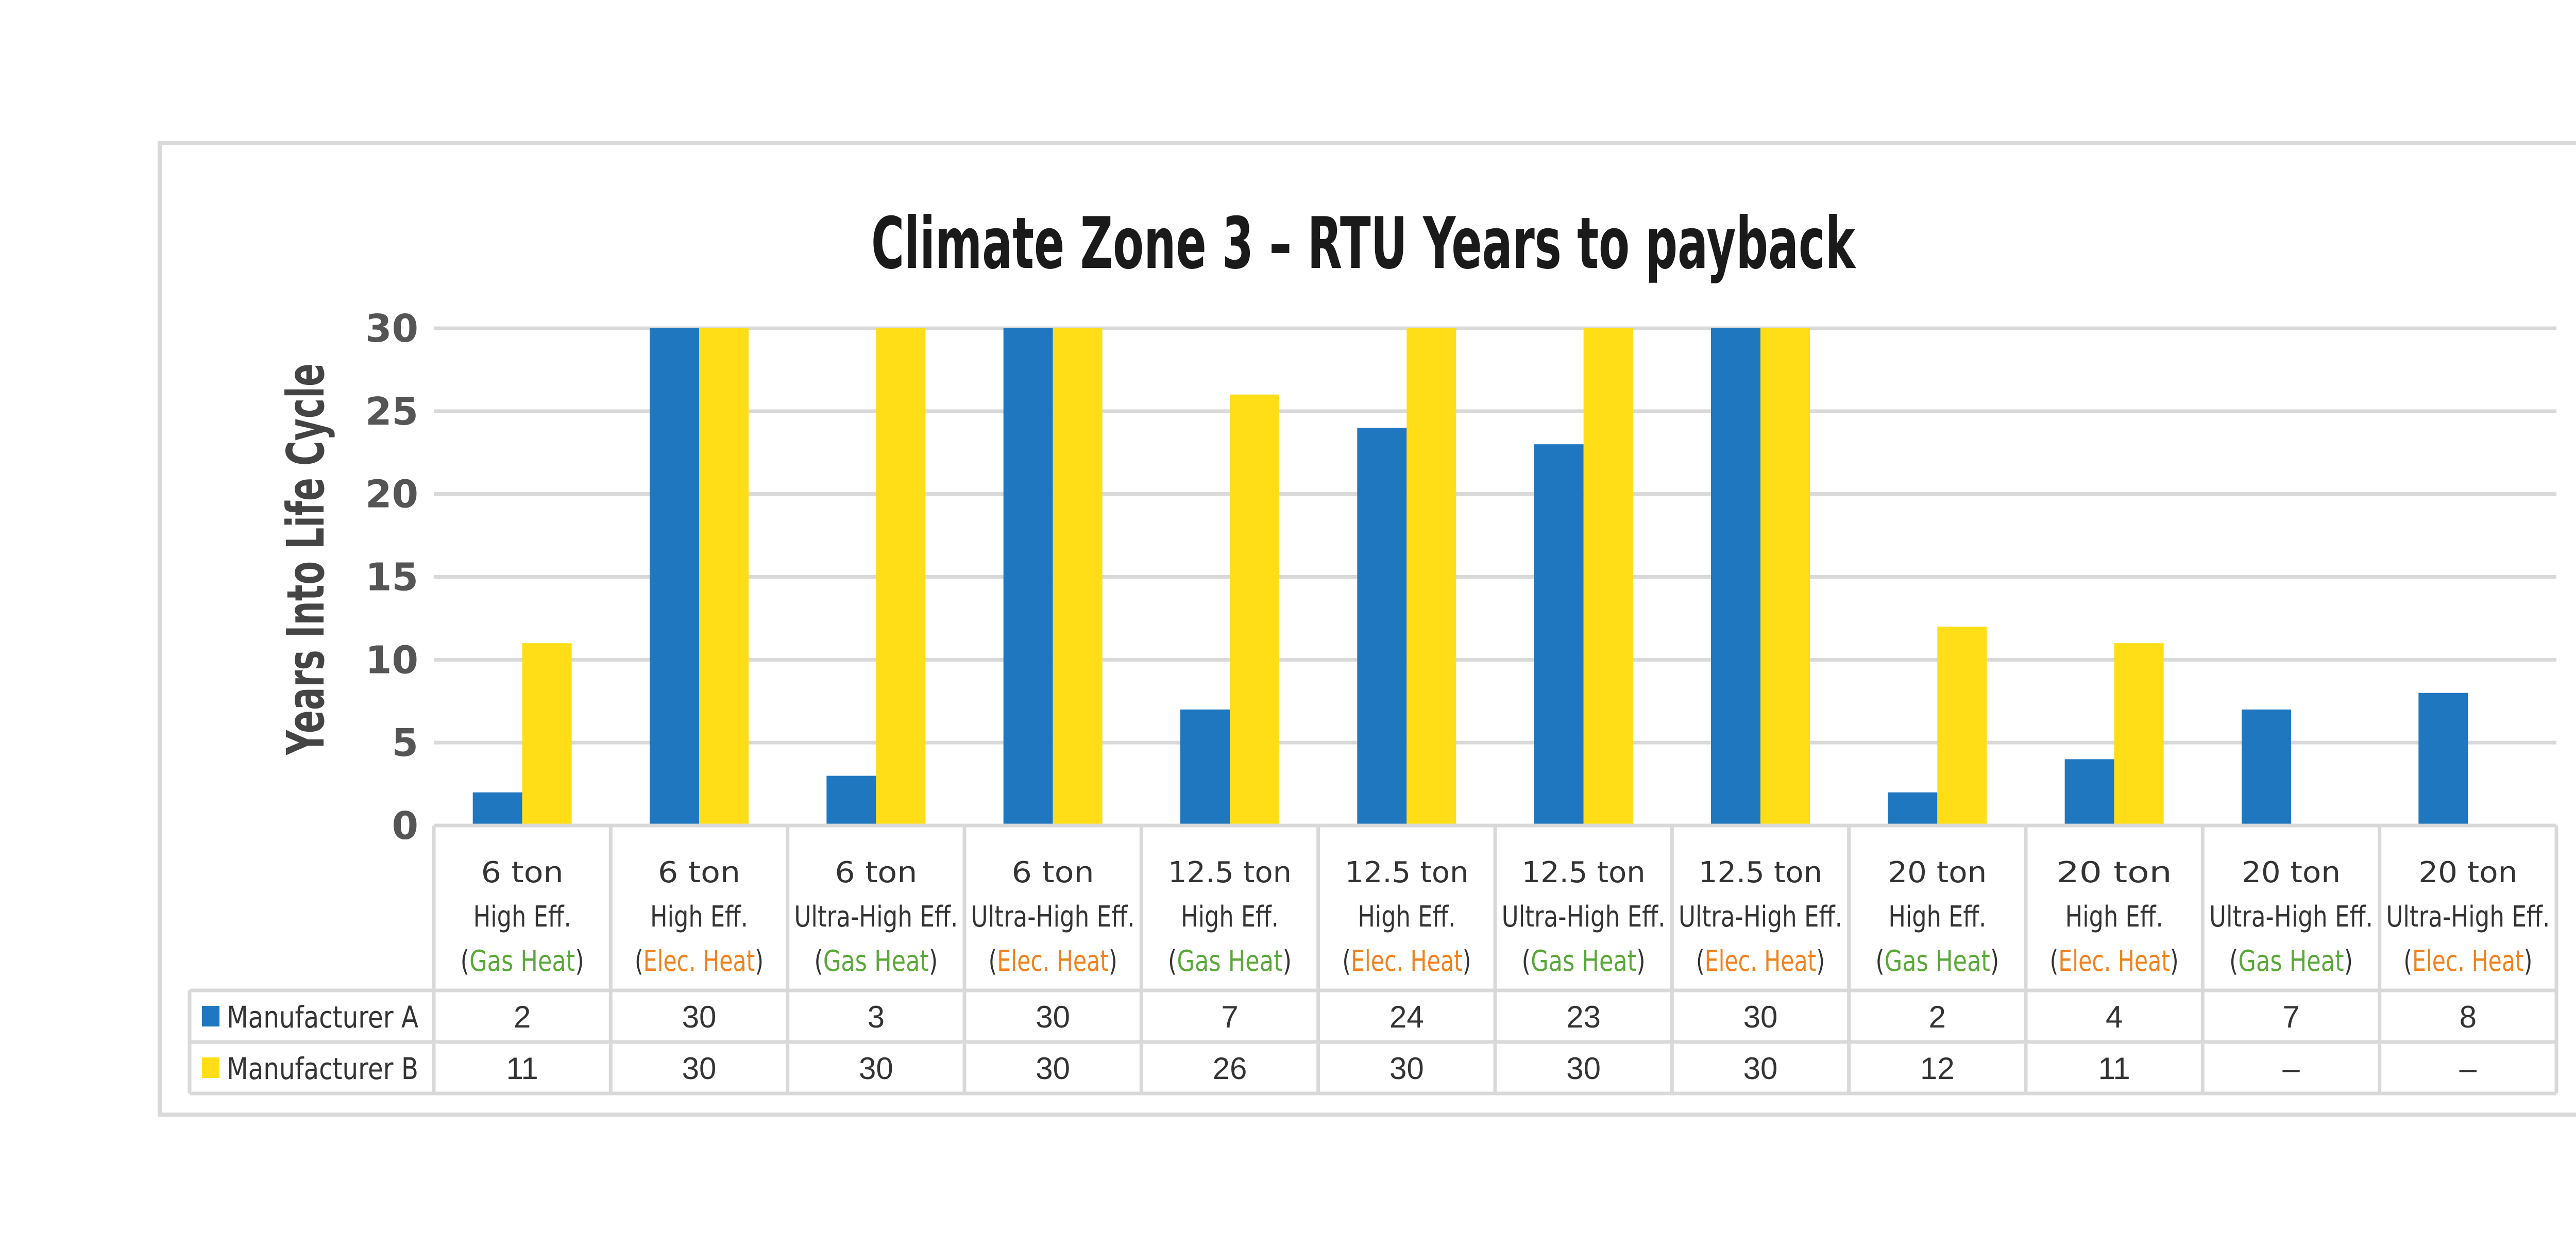  Describe the element at coordinates (1937, 1068) in the screenshot. I see `table-cell-value: 12` at that location.